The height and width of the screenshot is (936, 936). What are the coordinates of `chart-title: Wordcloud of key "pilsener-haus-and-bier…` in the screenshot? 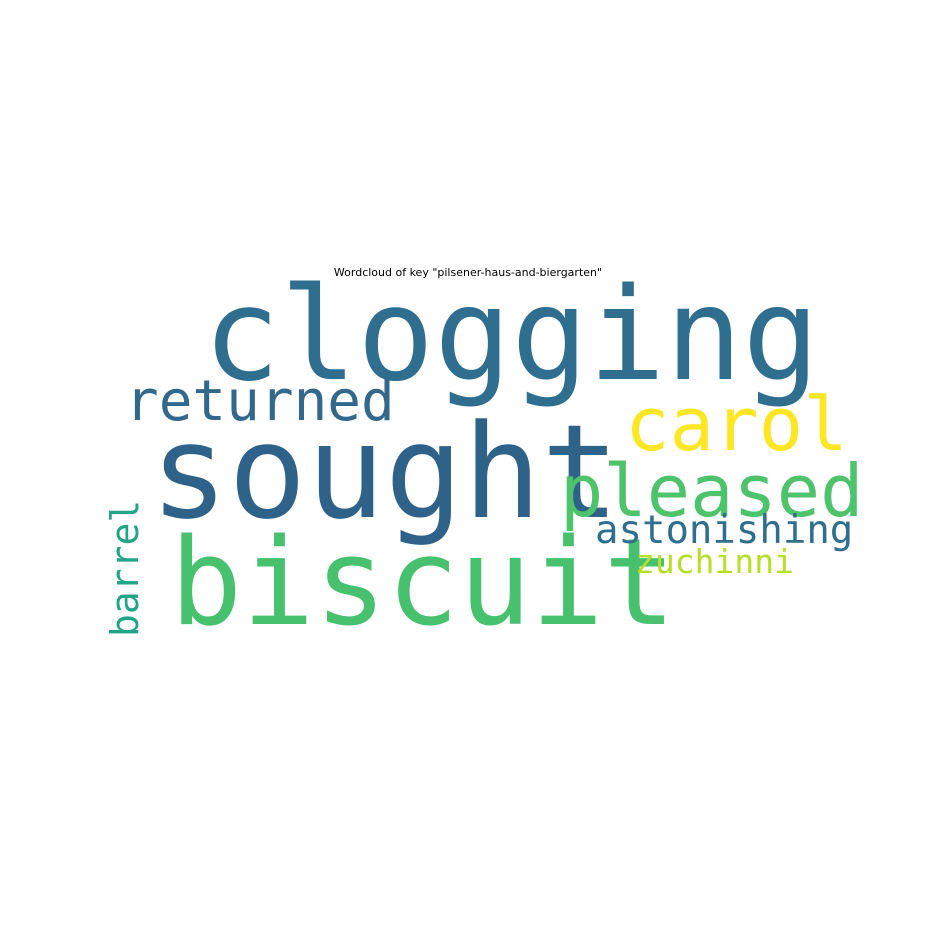 It's located at (468, 272).